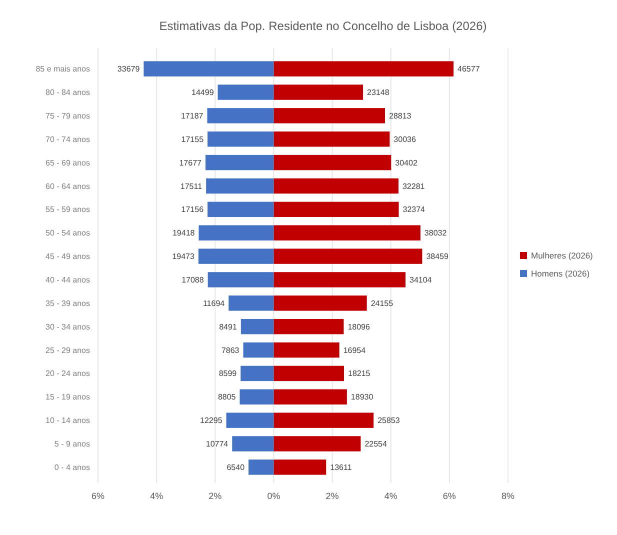 The width and height of the screenshot is (617, 535). I want to click on annotation: 46577, so click(469, 69).